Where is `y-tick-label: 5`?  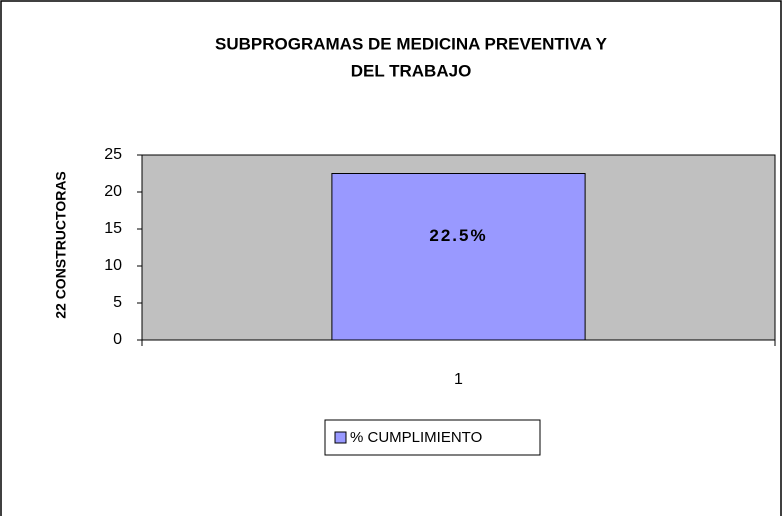
y-tick-label: 5 is located at coordinates (117, 302).